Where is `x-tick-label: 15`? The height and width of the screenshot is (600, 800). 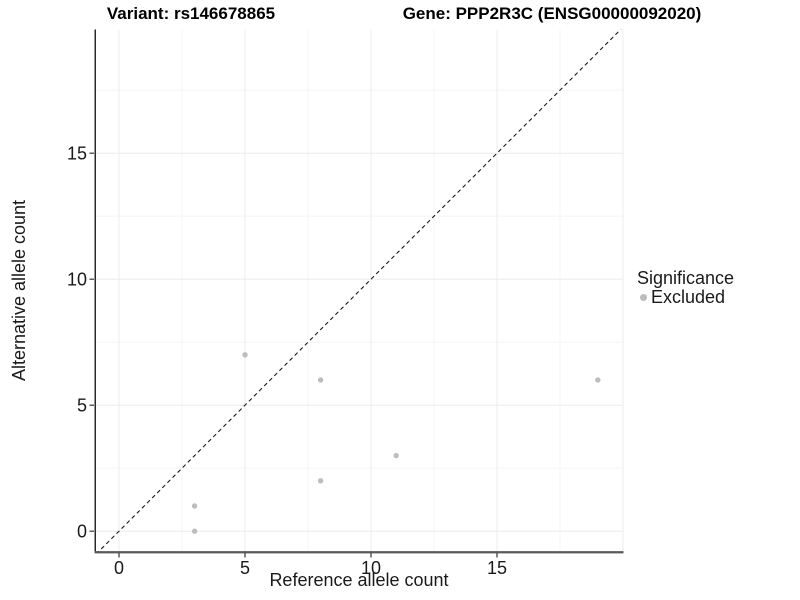 x-tick-label: 15 is located at coordinates (497, 568).